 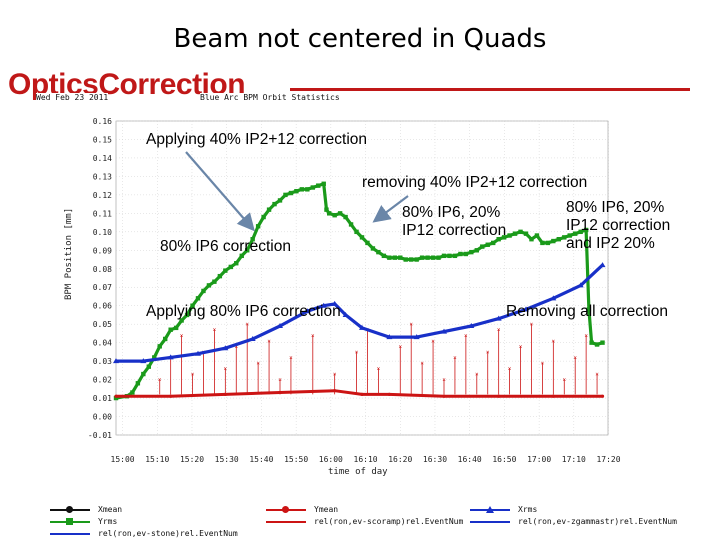 I want to click on y-tick-label: 0.16, so click(x=102, y=121).